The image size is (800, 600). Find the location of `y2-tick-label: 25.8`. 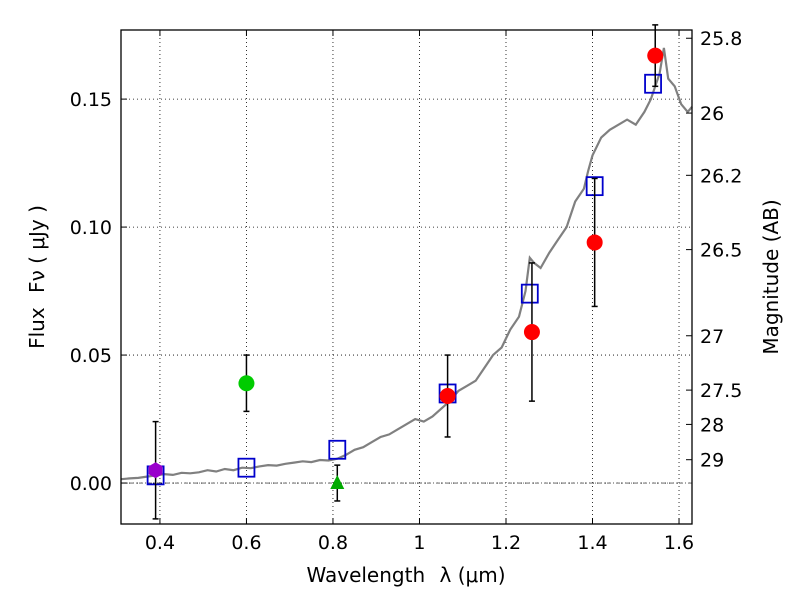

y2-tick-label: 25.8 is located at coordinates (721, 39).